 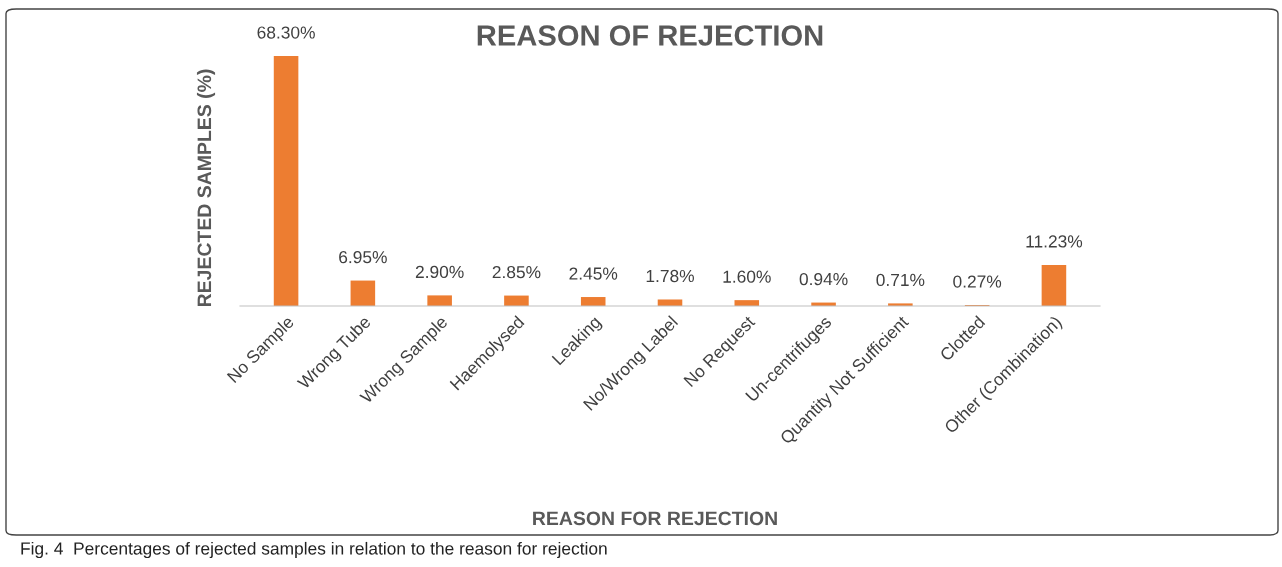 I want to click on data-label: 2.85%, so click(x=516, y=272).